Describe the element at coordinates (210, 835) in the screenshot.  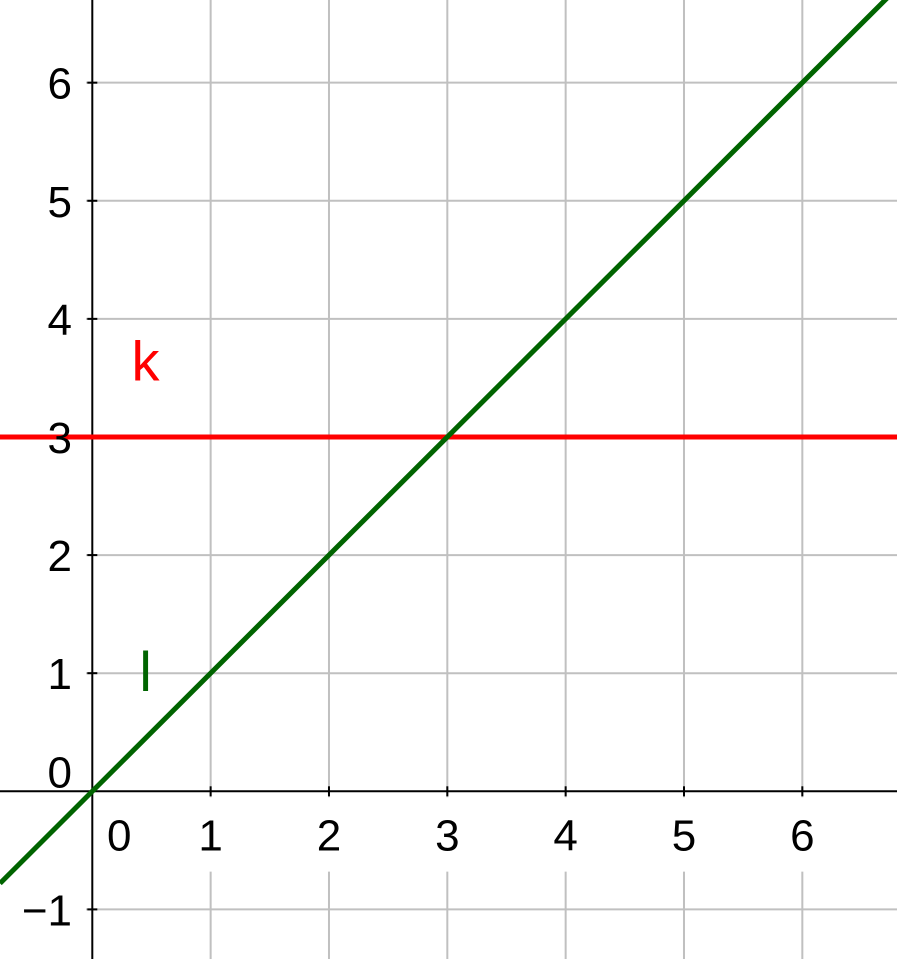
I see `x-tick-label: 1` at that location.